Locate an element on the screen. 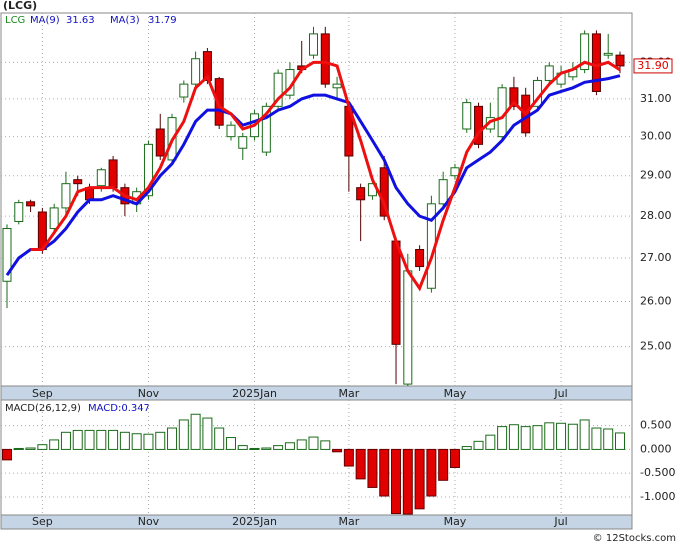 The height and width of the screenshot is (546, 680). x-tick-label: 2025Jan is located at coordinates (254, 521).